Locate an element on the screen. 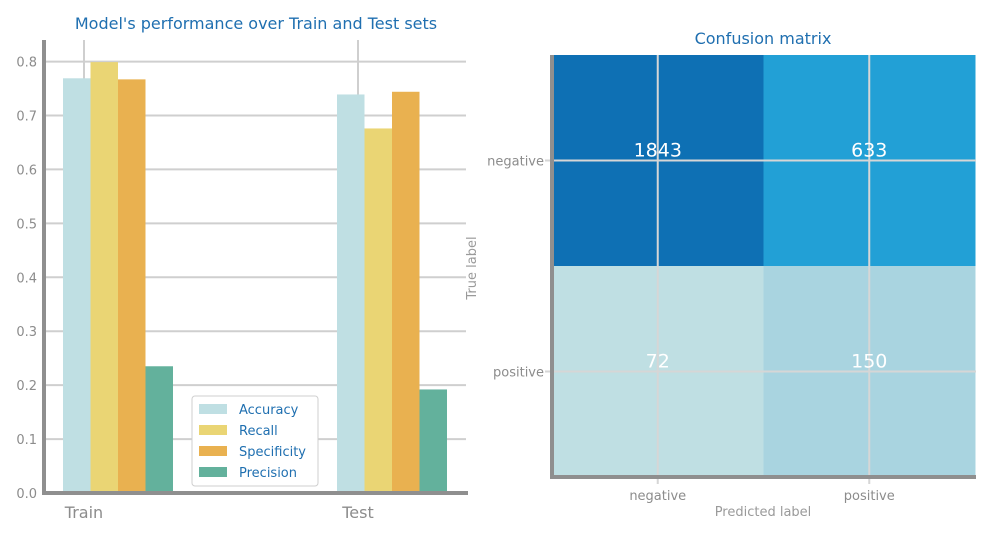 The height and width of the screenshot is (536, 989). bar-accuracy-train is located at coordinates (77, 286).